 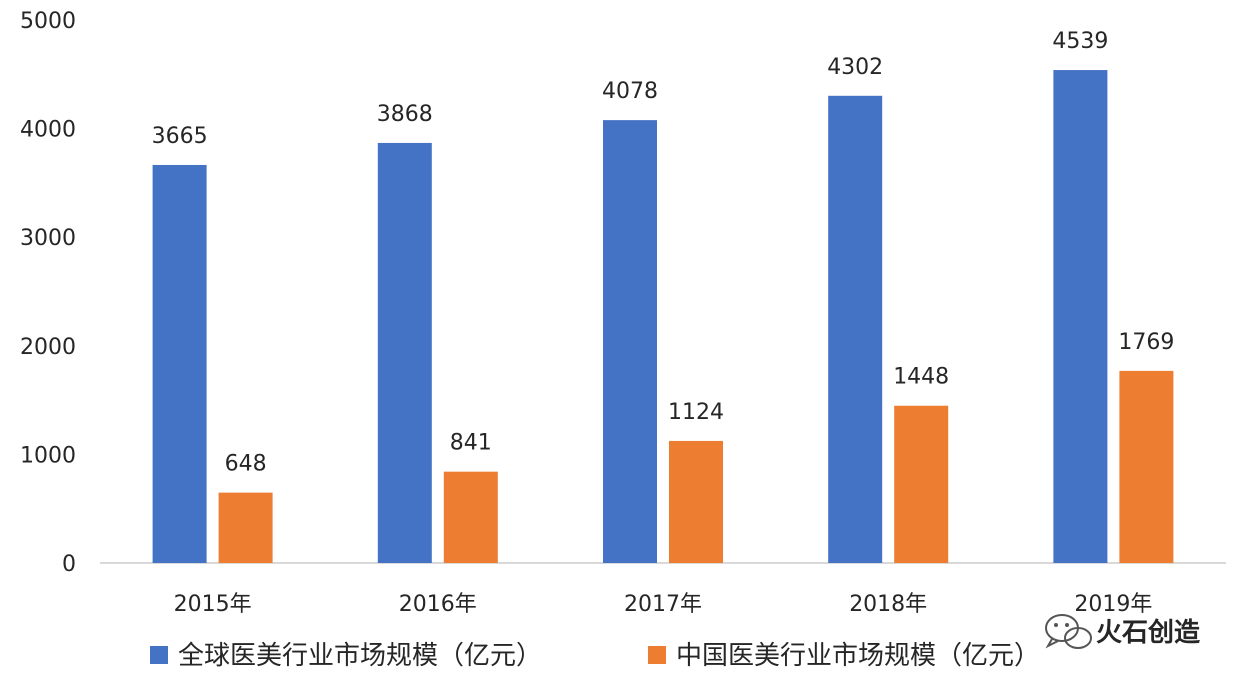 I want to click on data-label: 4539, so click(x=1080, y=41).